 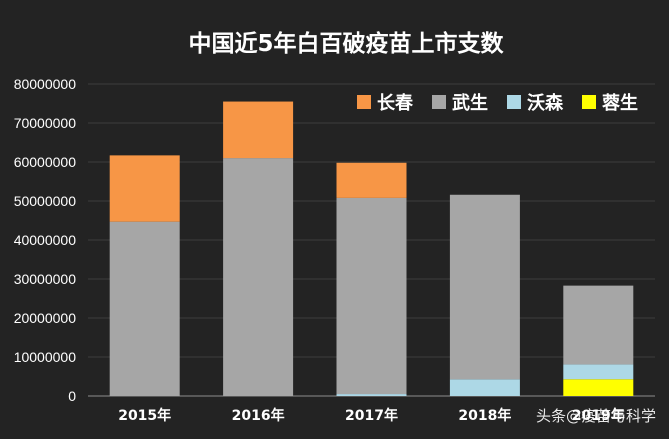 What do you see at coordinates (45, 162) in the screenshot?
I see `y-tick-label: 60000000` at bounding box center [45, 162].